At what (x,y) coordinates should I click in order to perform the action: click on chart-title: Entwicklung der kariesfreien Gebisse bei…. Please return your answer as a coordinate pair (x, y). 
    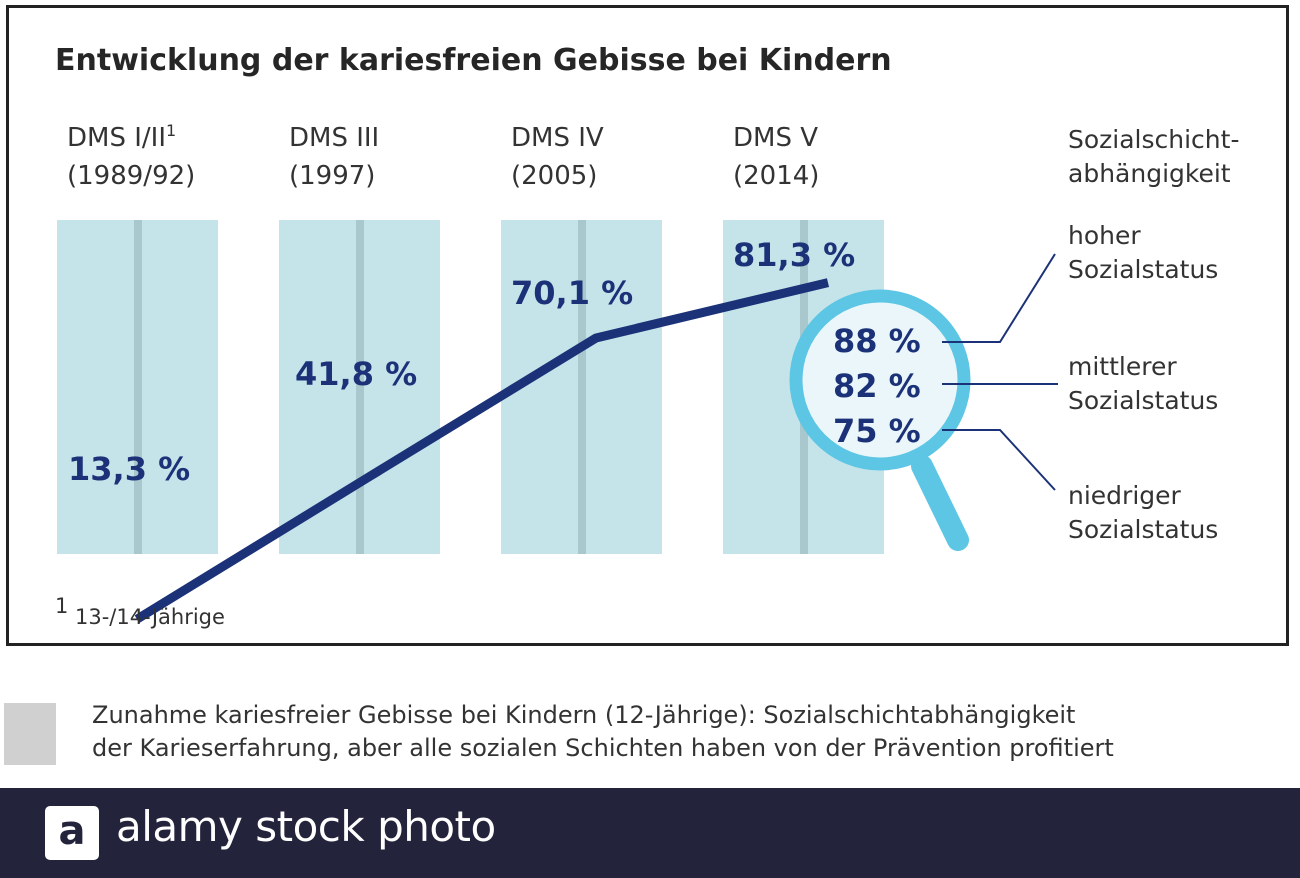
    Looking at the image, I should click on (473, 60).